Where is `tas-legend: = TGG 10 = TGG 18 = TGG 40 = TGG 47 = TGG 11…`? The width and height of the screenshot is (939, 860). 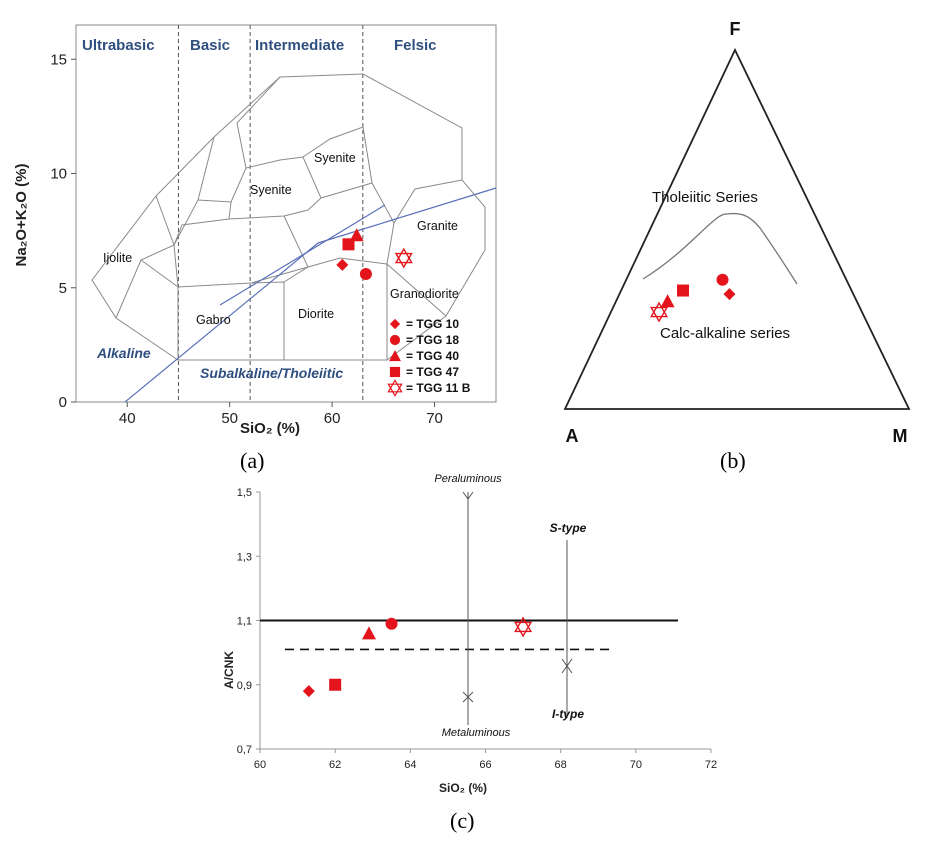 tas-legend: = TGG 10 = TGG 18 = TGG 40 = TGG 47 = TGG 11… is located at coordinates (429, 357).